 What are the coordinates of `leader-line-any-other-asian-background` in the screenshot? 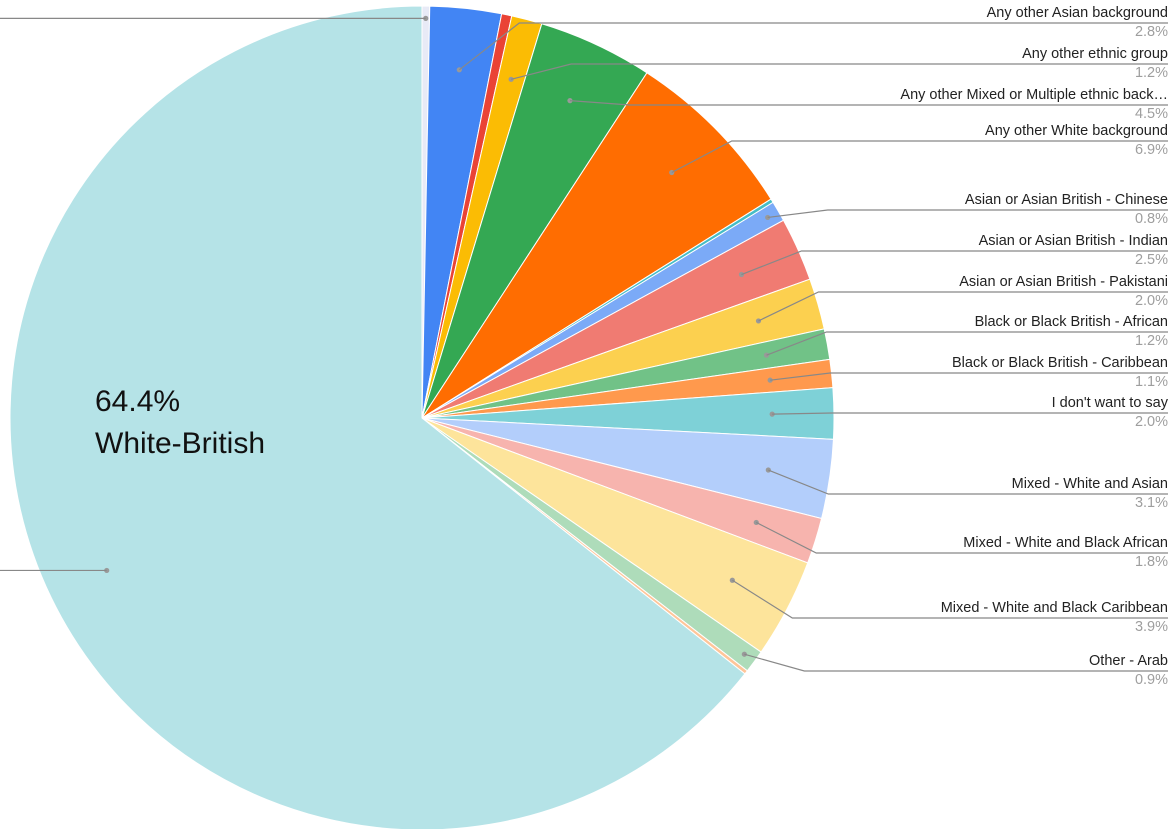 It's located at (813, 46).